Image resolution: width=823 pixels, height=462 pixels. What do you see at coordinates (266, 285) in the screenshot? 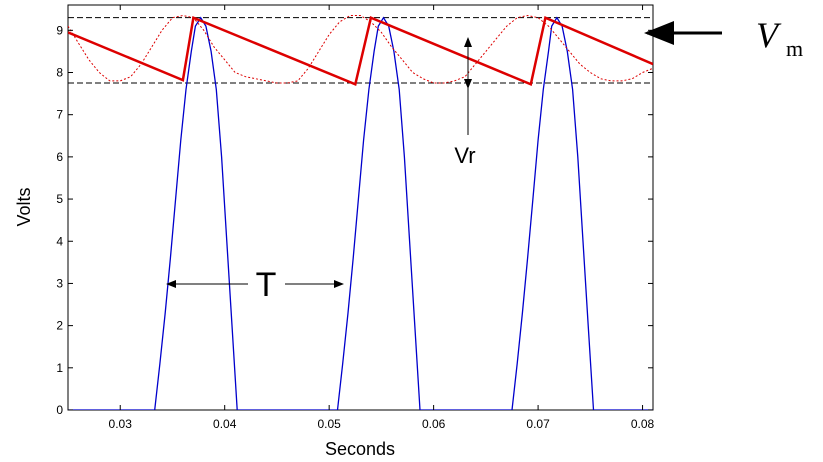
I see `period-label: T` at bounding box center [266, 285].